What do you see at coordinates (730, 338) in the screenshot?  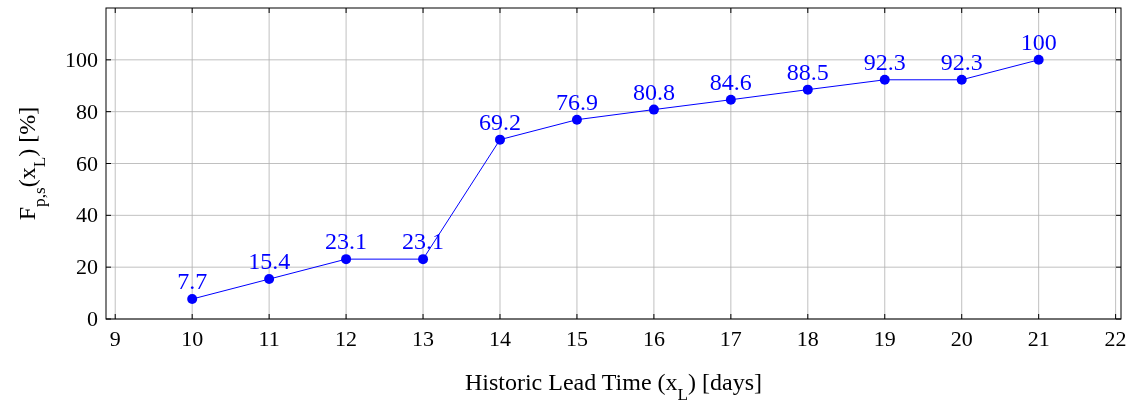 I see `x-tick-label: 17` at bounding box center [730, 338].